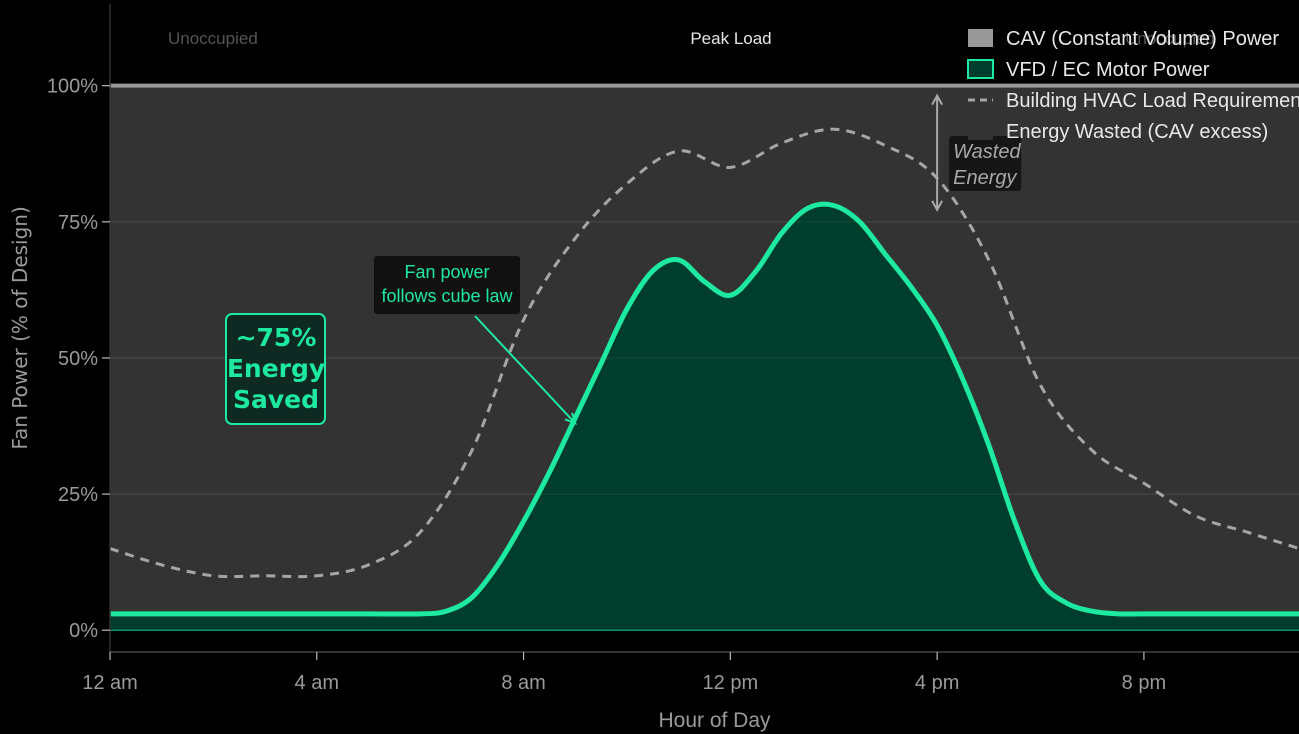 This screenshot has height=734, width=1299. I want to click on wasted-energy-label: Wasted Energy, so click(987, 165).